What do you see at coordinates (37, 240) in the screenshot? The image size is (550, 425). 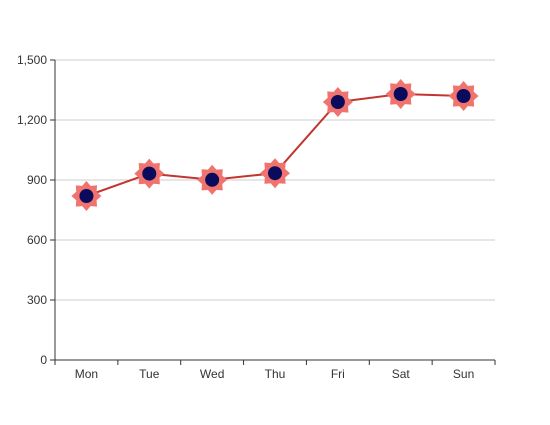 I see `y-tick-label: 600` at bounding box center [37, 240].